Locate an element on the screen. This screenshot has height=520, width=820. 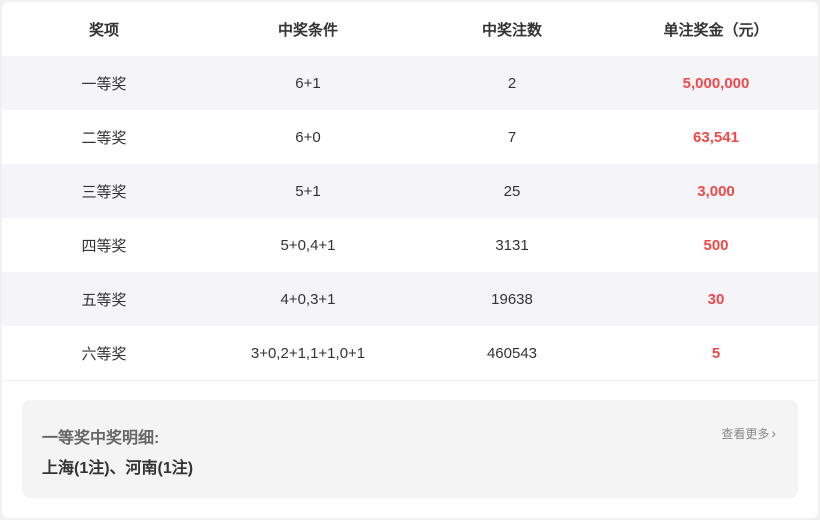
table-row: 三等奖 5+1 25 3,000 is located at coordinates (410, 191).